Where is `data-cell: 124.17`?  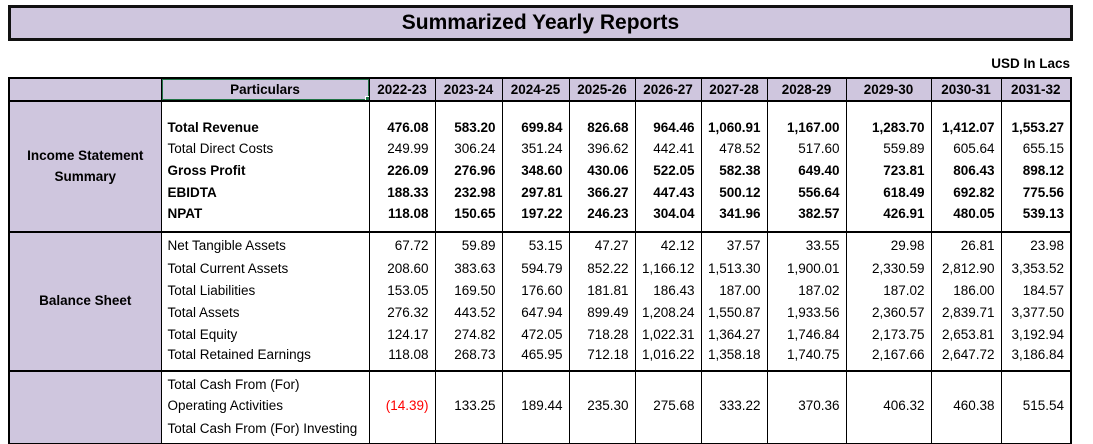
data-cell: 124.17 is located at coordinates (402, 334).